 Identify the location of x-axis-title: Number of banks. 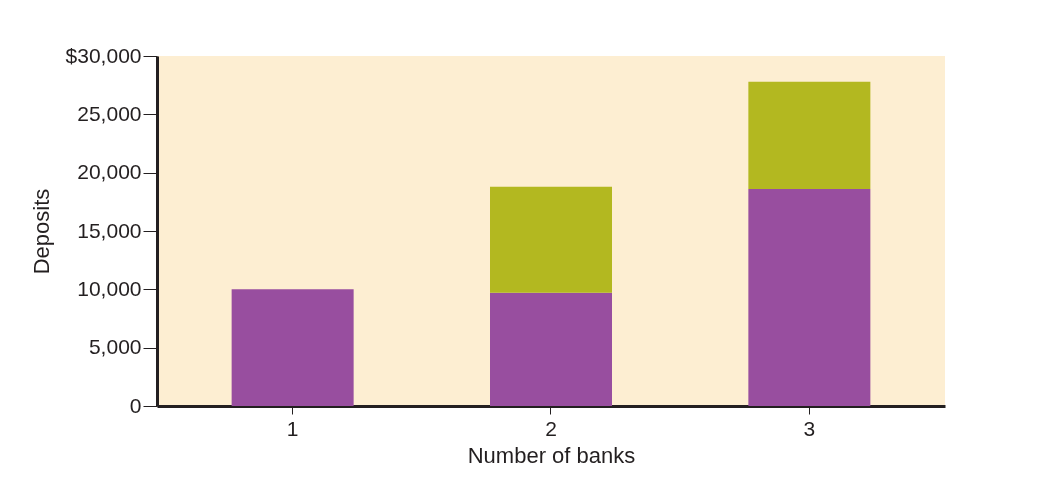
(551, 455).